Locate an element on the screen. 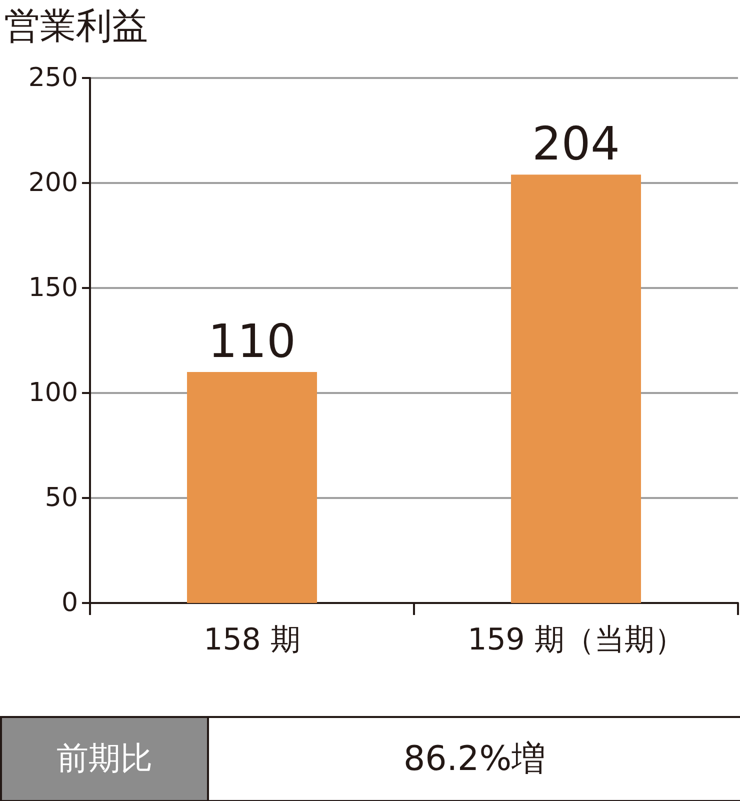 The image size is (740, 801). x-tick-label: 159 期（当期） is located at coordinates (576, 640).